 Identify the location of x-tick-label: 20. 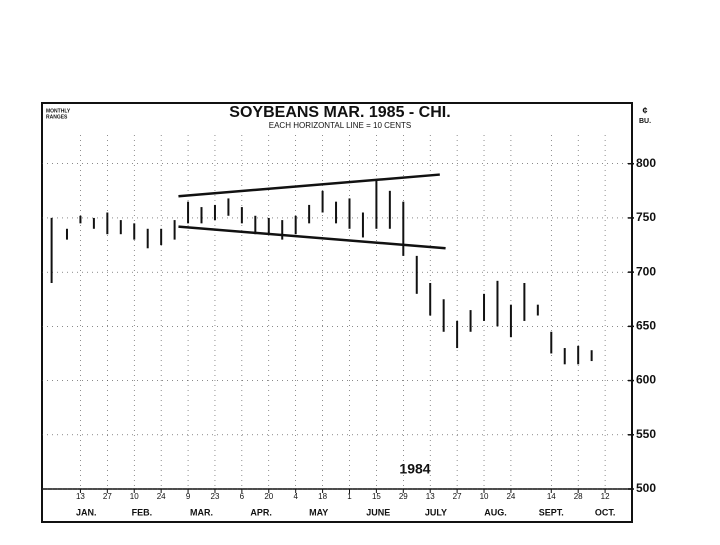
(268, 496).